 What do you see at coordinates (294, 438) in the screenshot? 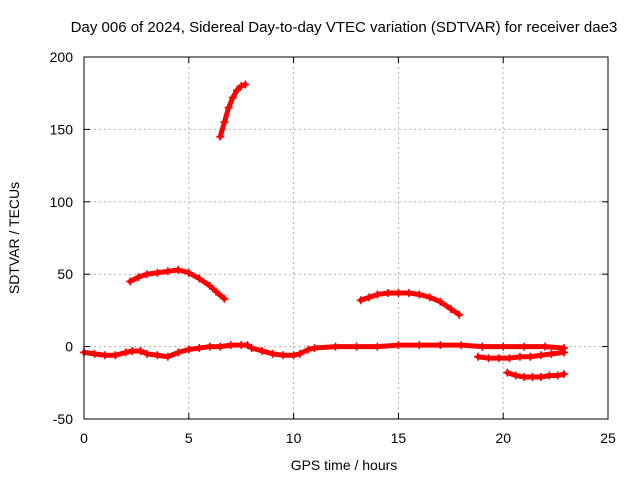
I see `x-tick-label: 10` at bounding box center [294, 438].